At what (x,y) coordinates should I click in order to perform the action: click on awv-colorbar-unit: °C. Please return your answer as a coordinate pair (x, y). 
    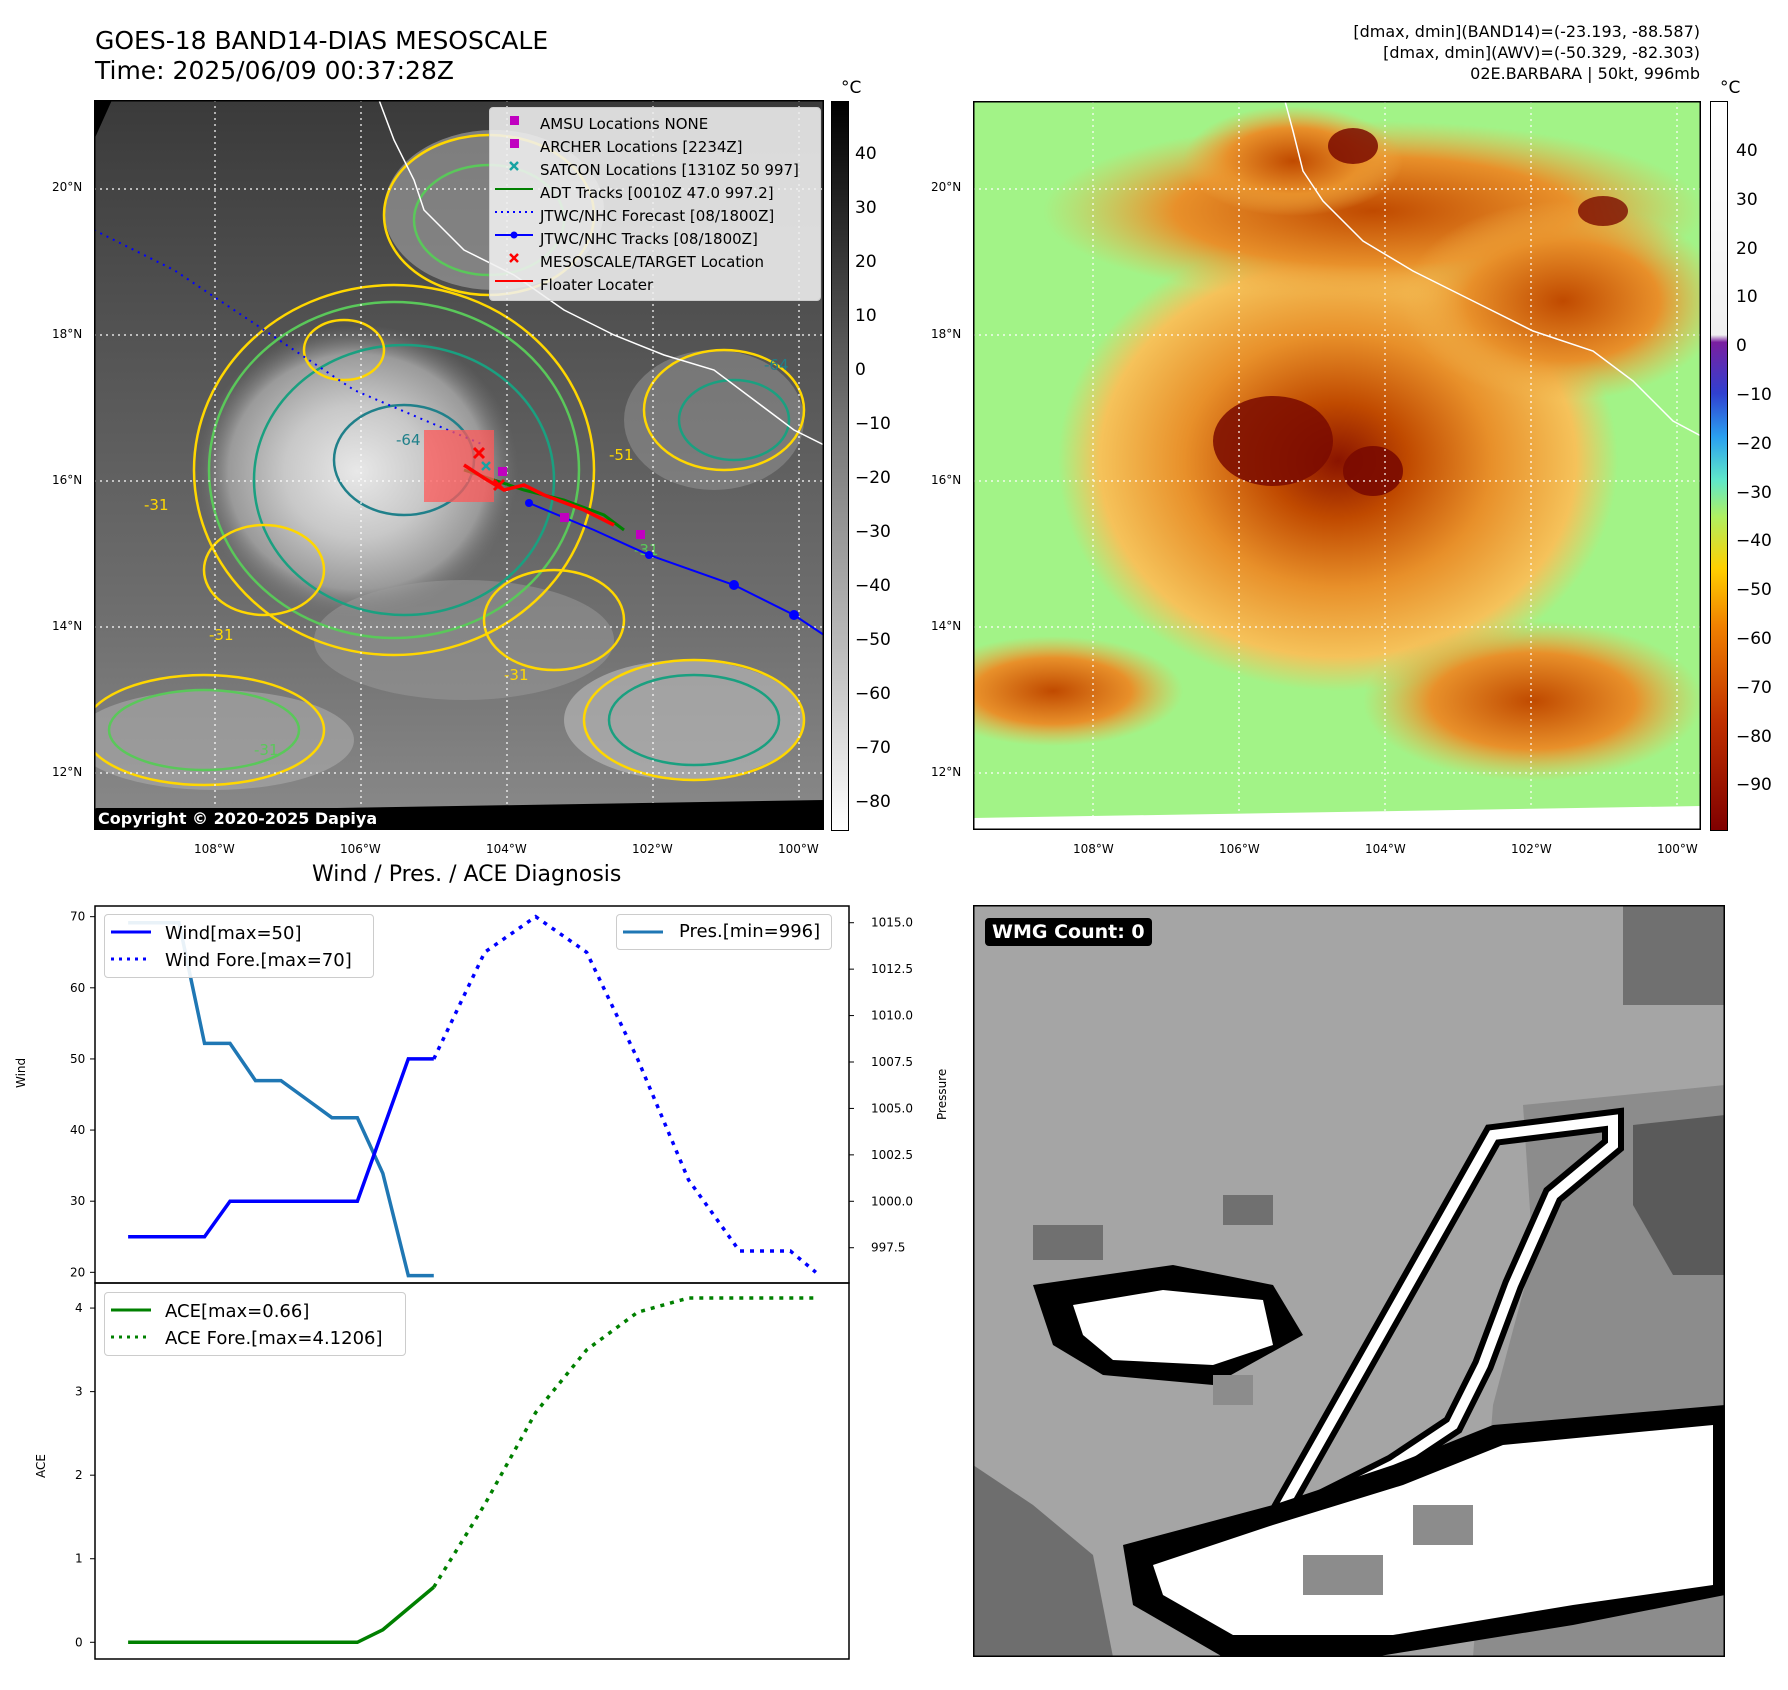
    Looking at the image, I should click on (1730, 88).